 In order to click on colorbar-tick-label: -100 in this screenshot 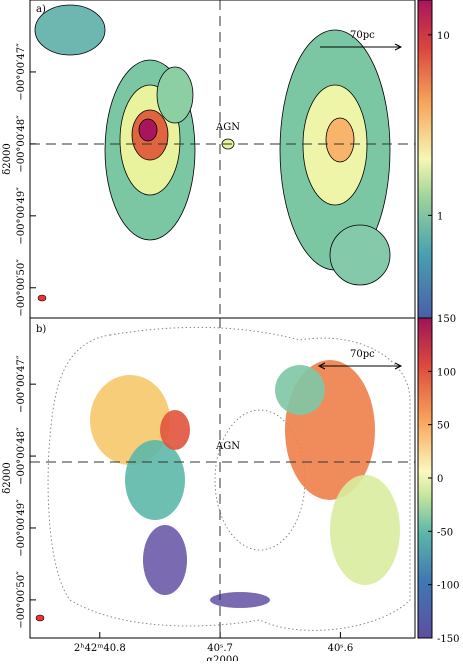, I will do `click(448, 586)`.